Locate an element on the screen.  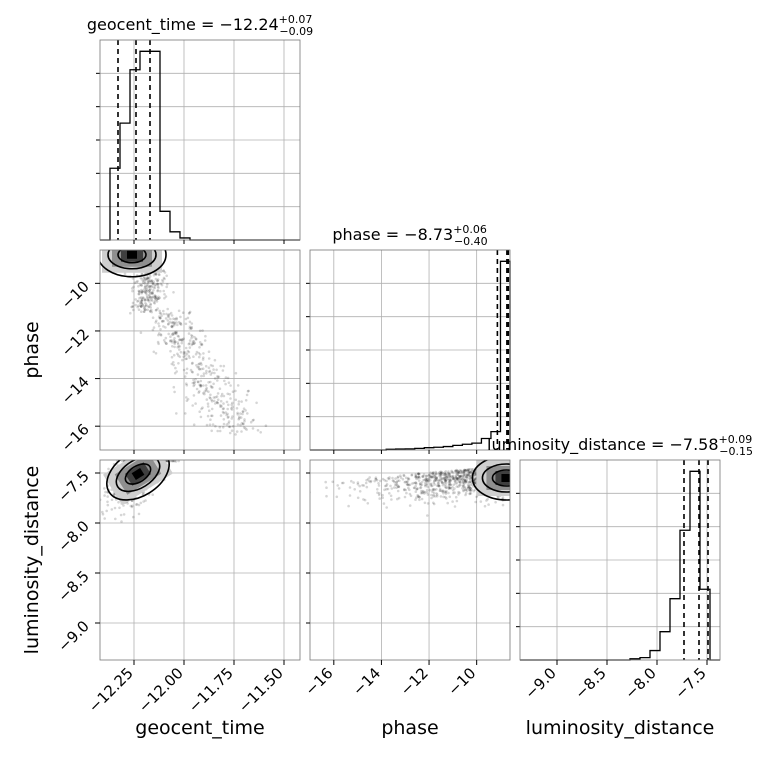
y-axis-luminosity_distance: −9.0 −8.5 −8.0 −7.5 luminosity_distance is located at coordinates (60, 561).